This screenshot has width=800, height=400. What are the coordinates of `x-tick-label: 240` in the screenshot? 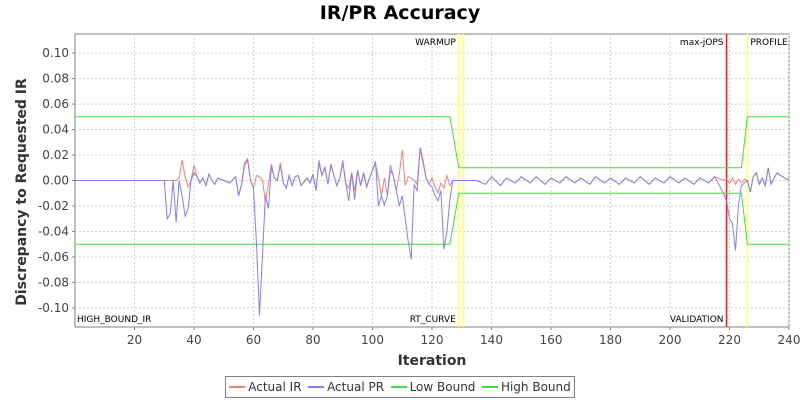 It's located at (789, 340).